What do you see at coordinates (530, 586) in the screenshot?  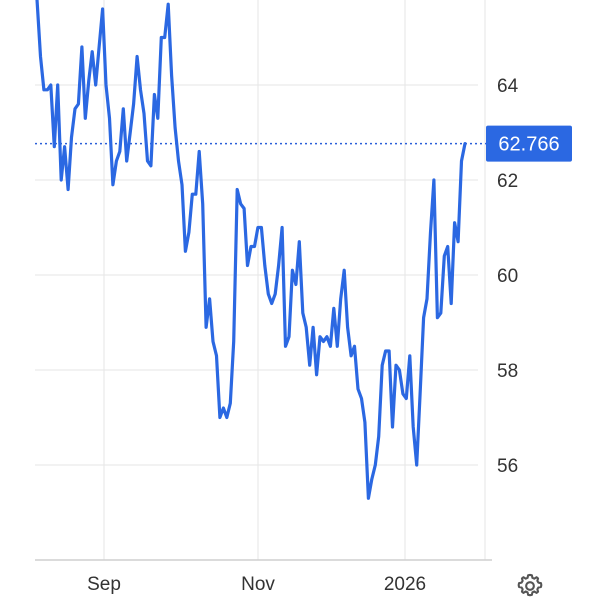 I see `gear-icon` at bounding box center [530, 586].